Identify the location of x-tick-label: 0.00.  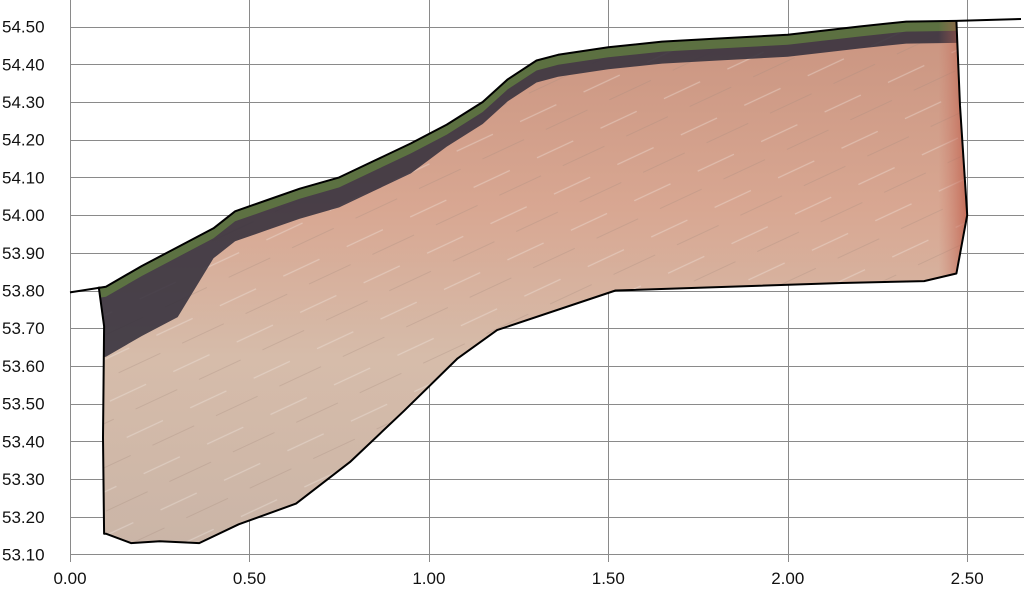
(69, 578).